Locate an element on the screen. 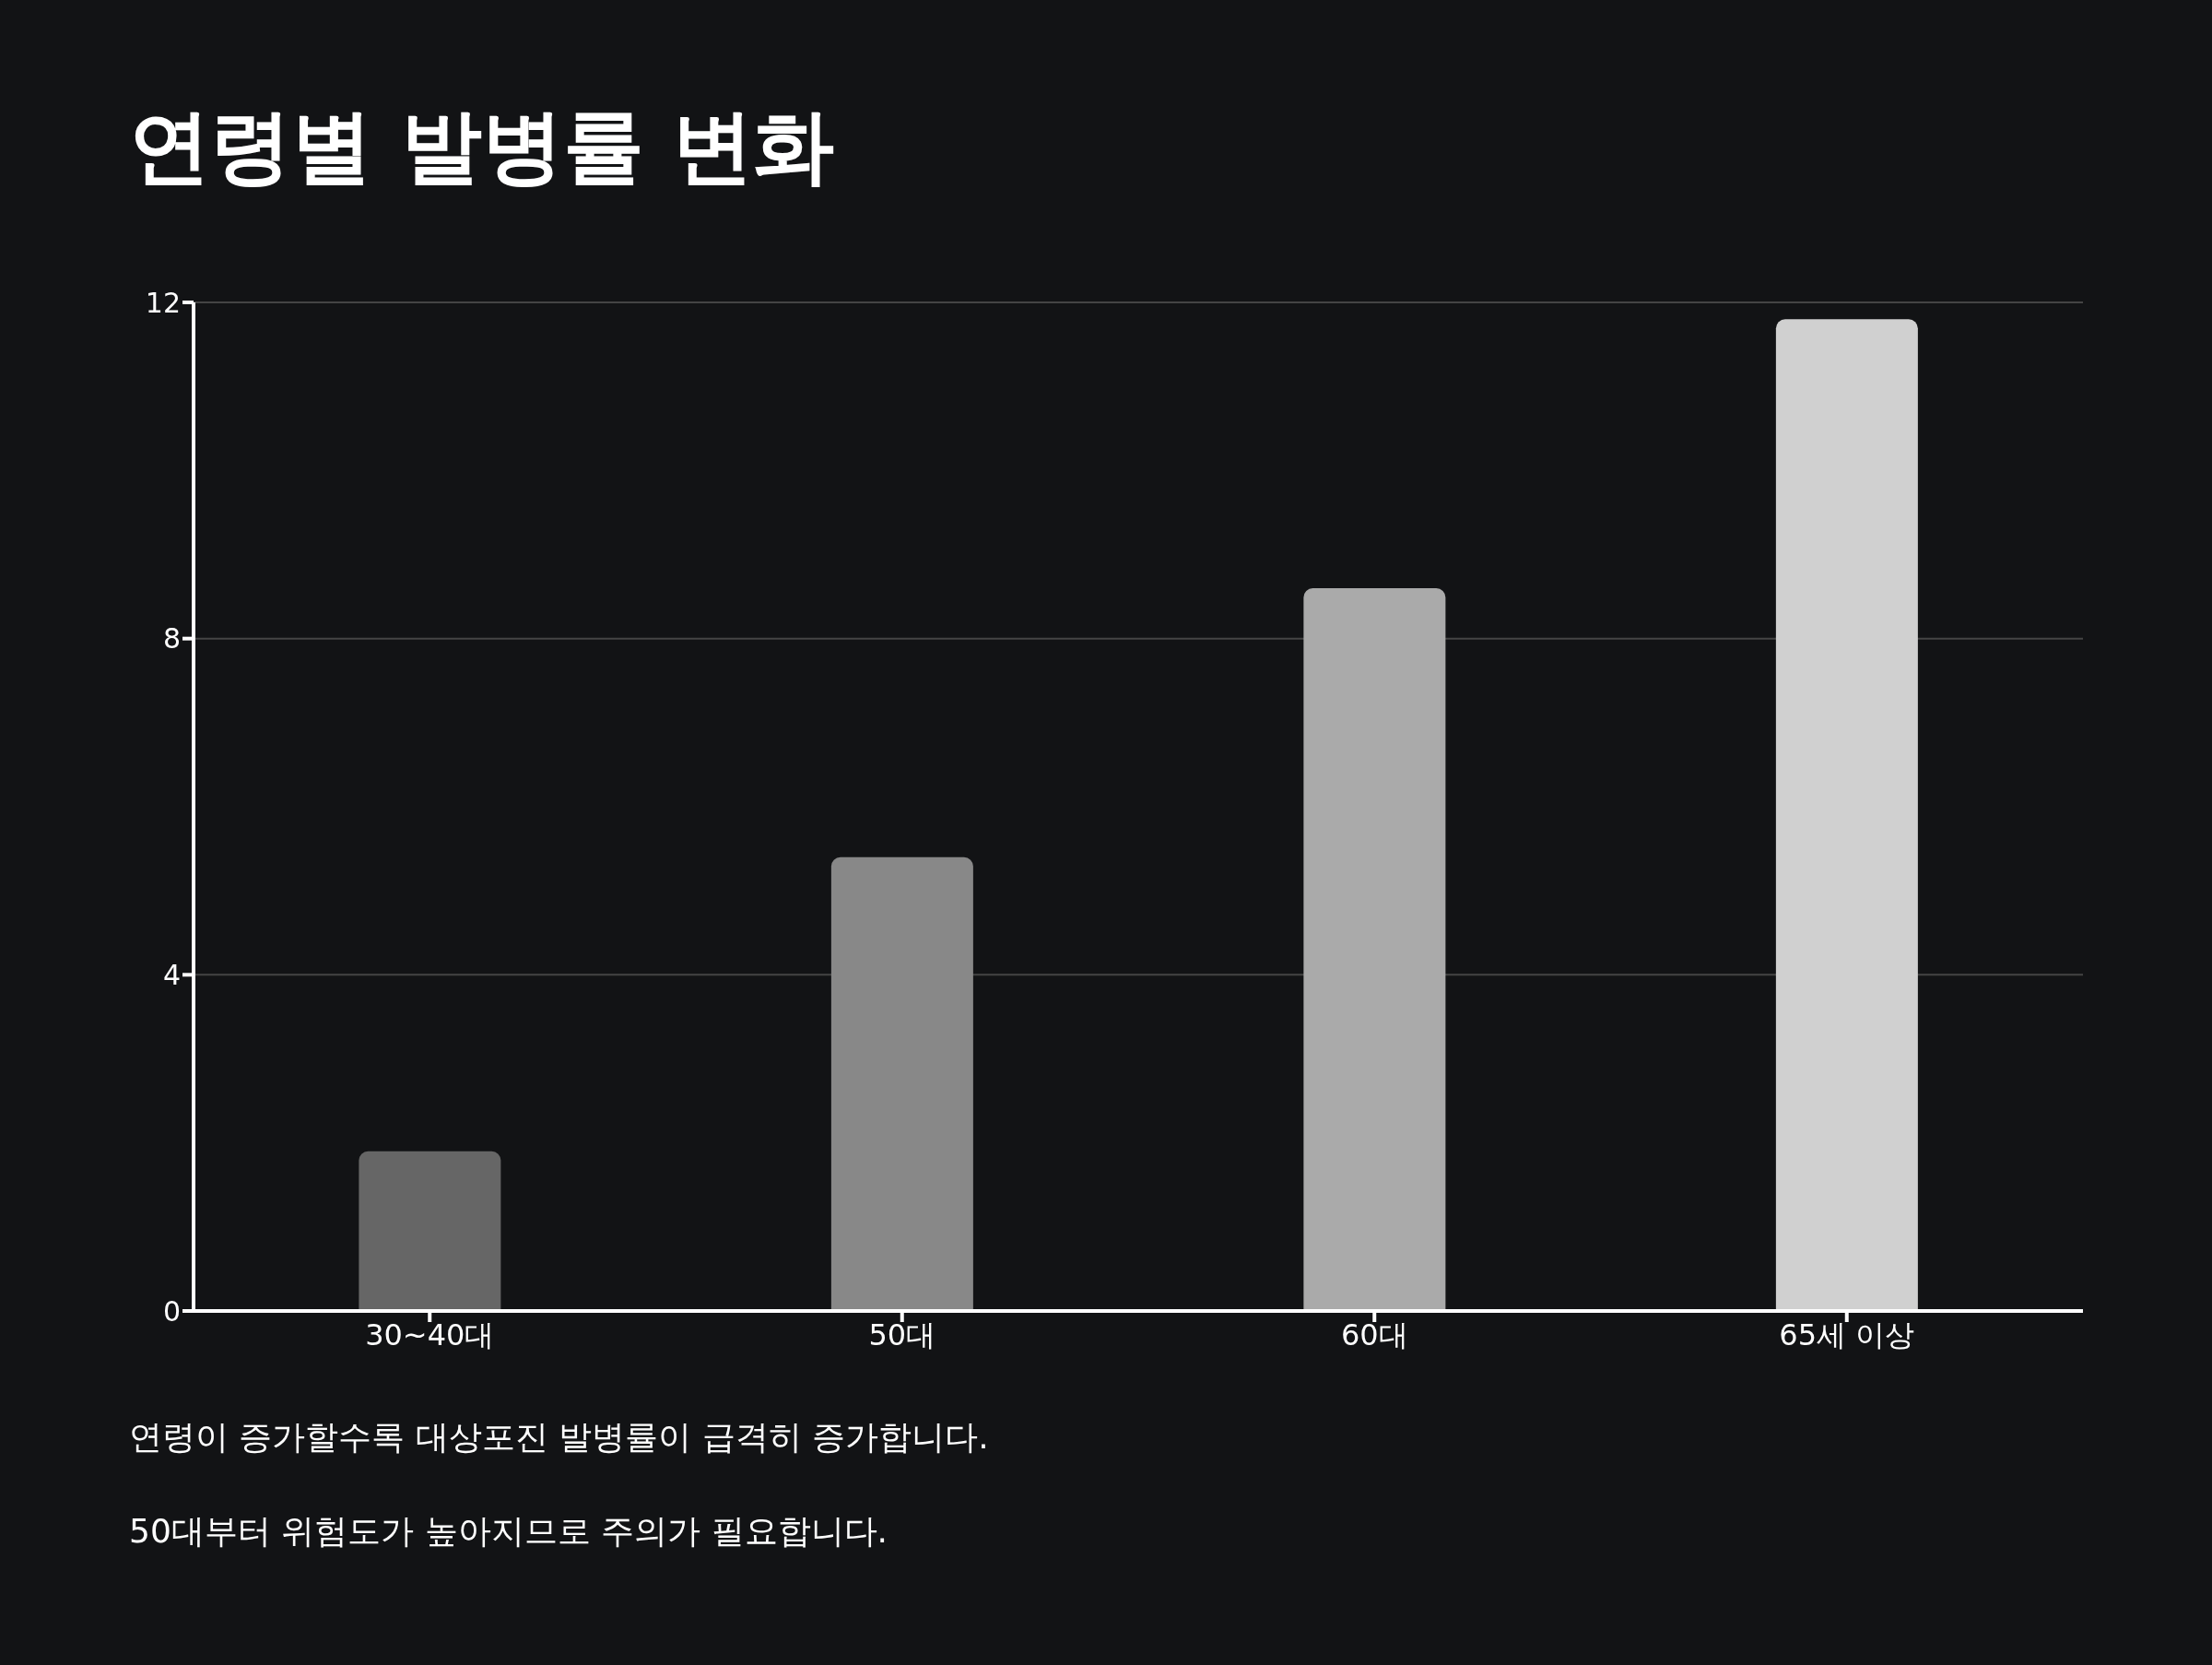 The height and width of the screenshot is (1665, 2212). chart-title: 연령별 발병률 변화 is located at coordinates (482, 146).